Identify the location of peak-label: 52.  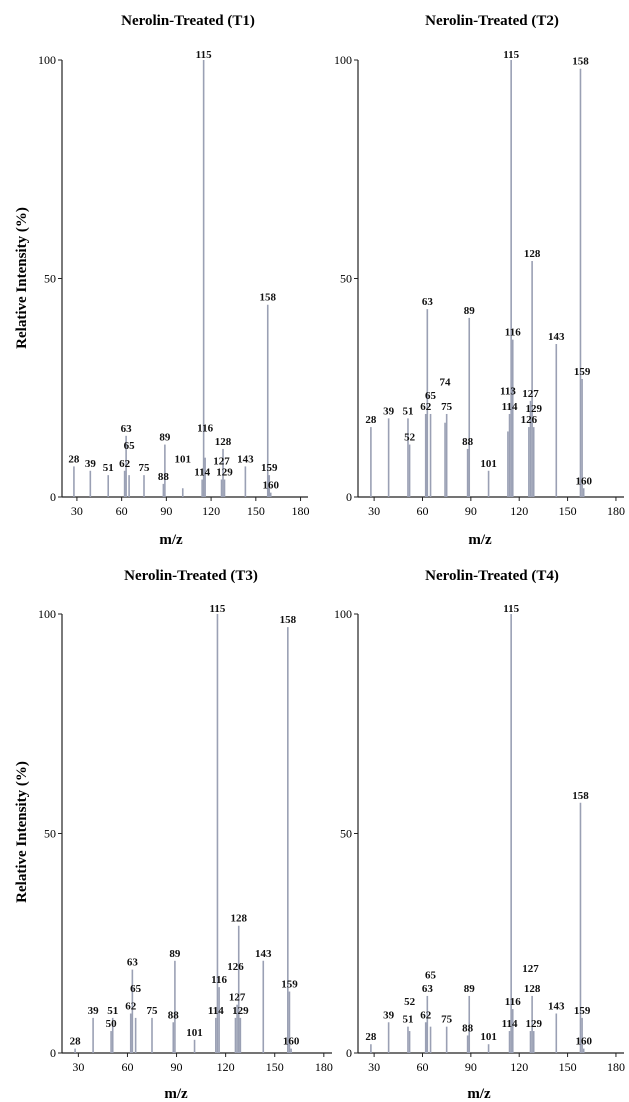
(410, 1002).